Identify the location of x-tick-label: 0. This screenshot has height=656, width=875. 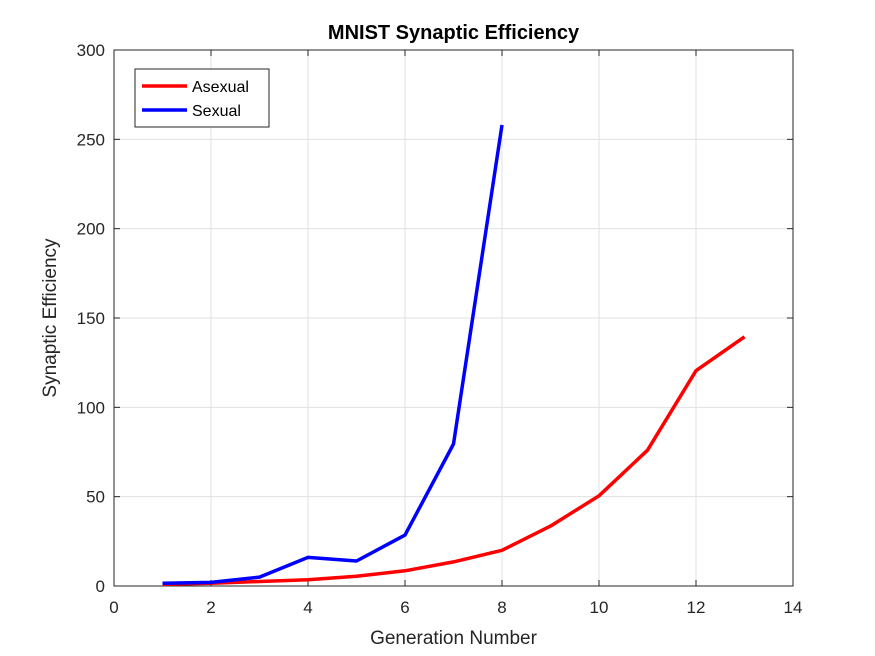
(113, 607).